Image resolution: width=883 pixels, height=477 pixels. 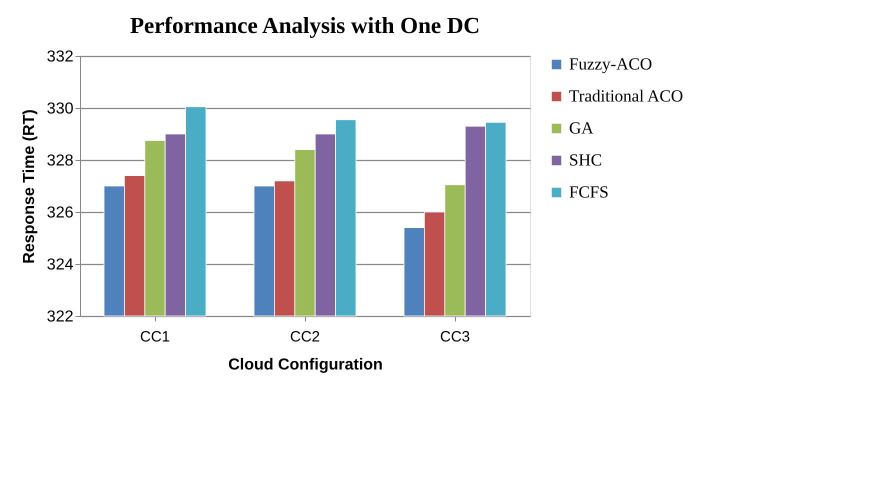 I want to click on y-tick-label: 328, so click(x=60, y=161).